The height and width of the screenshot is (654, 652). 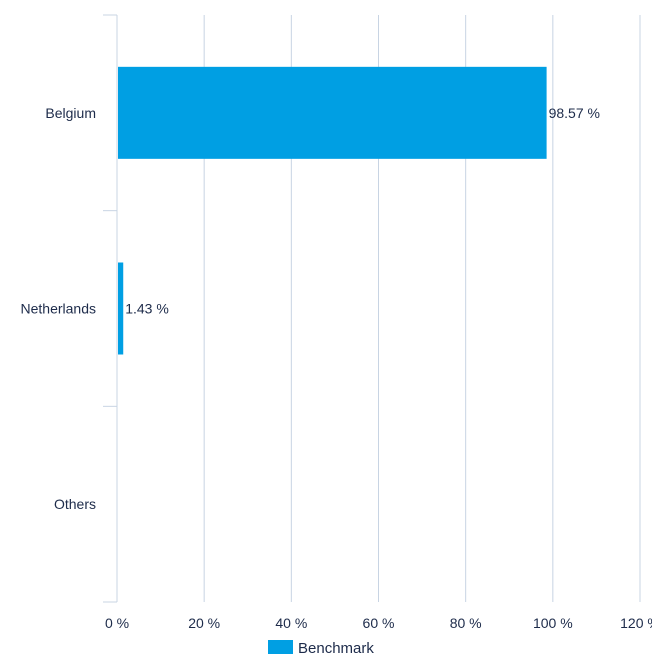 I want to click on data-label: 1.43 %, so click(x=147, y=309).